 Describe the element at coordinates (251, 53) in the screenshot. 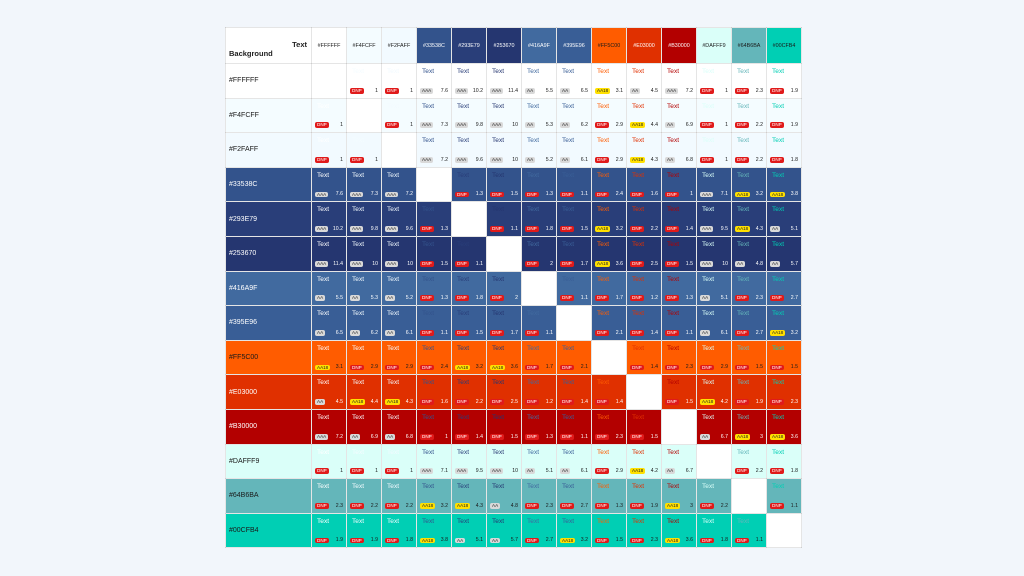

I see `background-axis-label: Background` at that location.